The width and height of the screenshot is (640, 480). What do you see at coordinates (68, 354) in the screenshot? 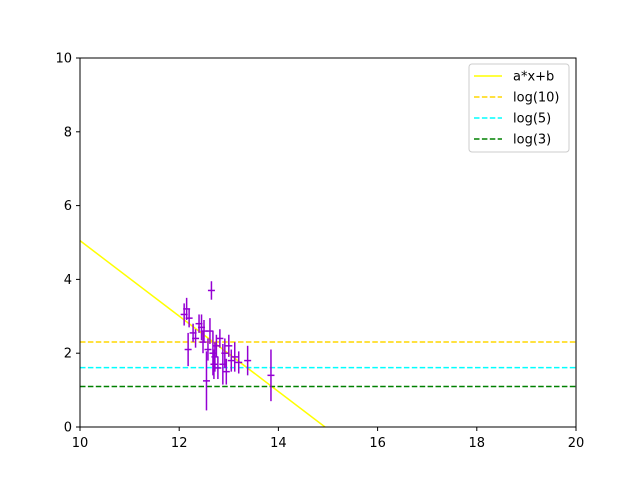
I see `y-tick-label: 2` at bounding box center [68, 354].